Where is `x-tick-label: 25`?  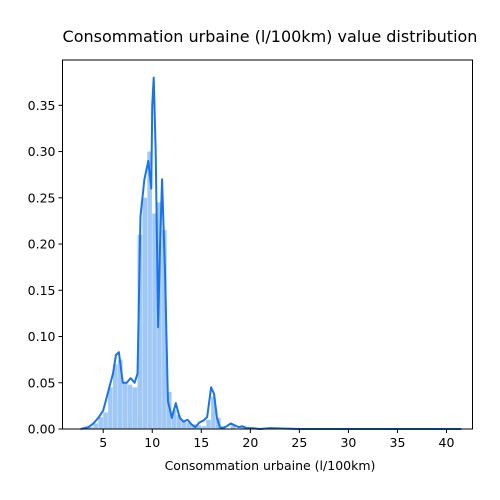
x-tick-label: 25 is located at coordinates (299, 442).